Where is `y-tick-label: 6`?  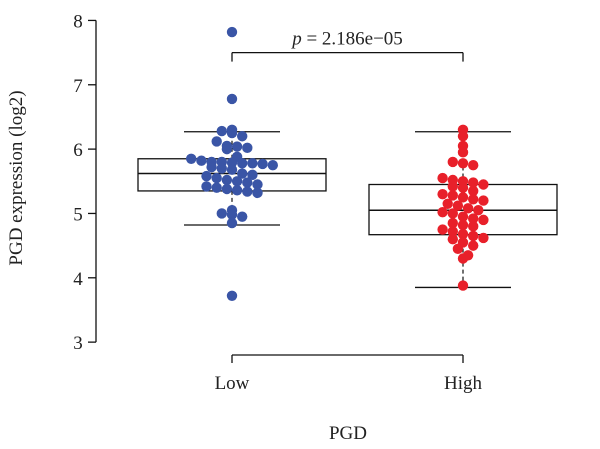
y-tick-label: 6 is located at coordinates (78, 150).